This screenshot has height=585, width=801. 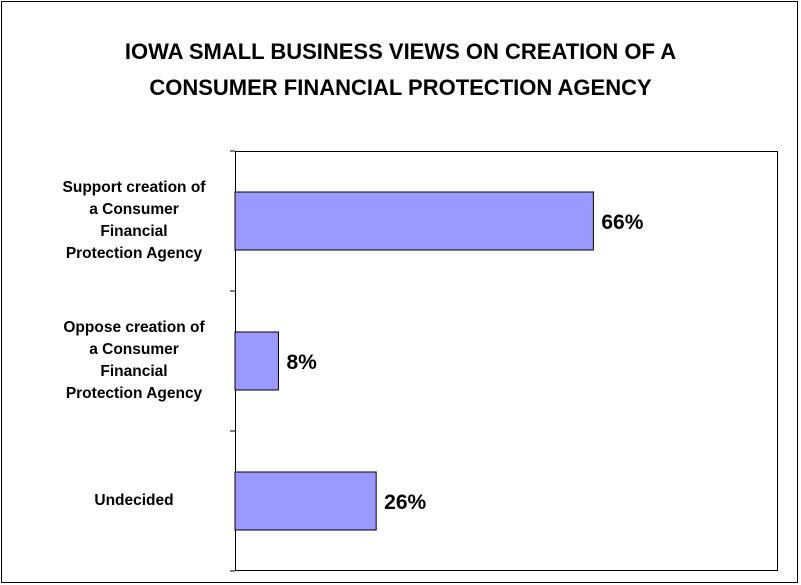 What do you see at coordinates (405, 502) in the screenshot?
I see `data-label: 26%` at bounding box center [405, 502].